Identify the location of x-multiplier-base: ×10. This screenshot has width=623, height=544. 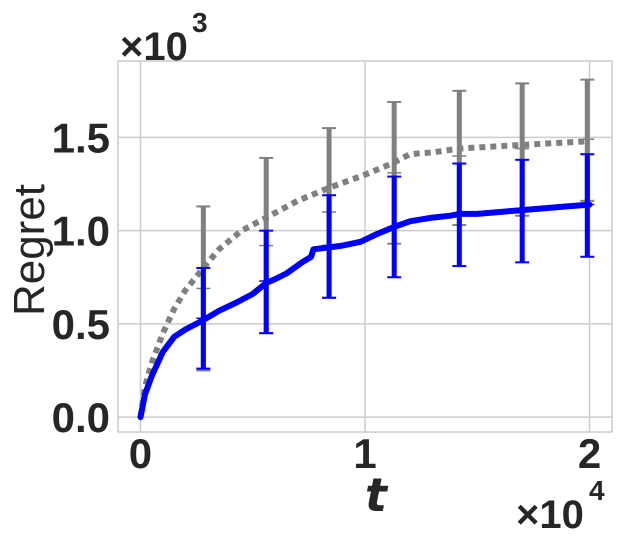
(550, 515).